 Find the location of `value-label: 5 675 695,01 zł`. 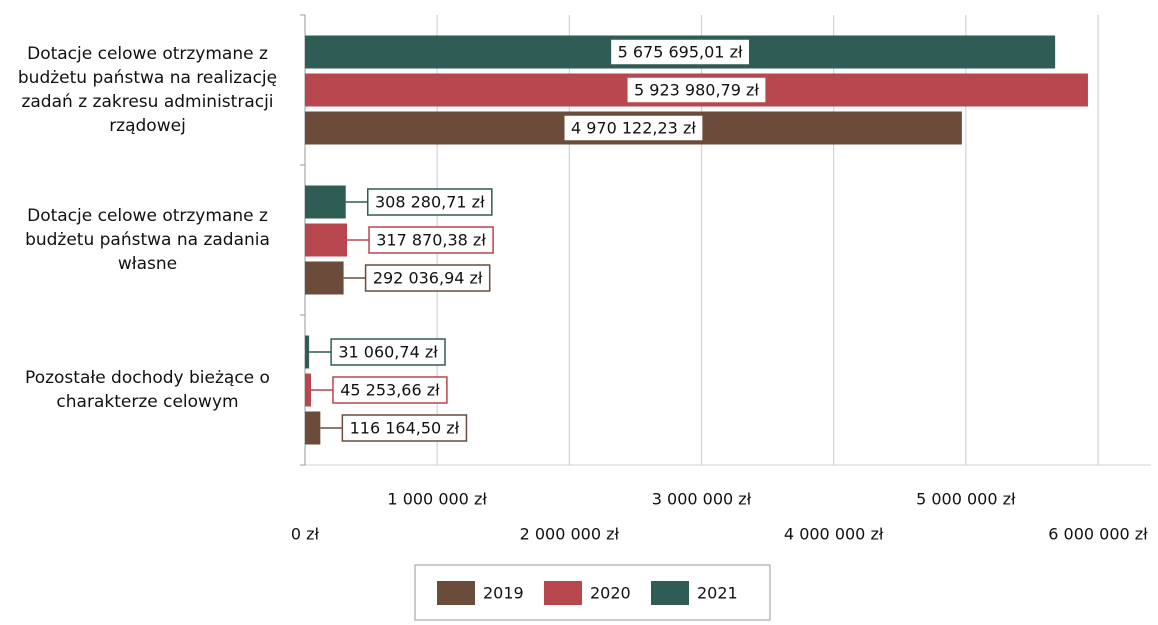

value-label: 5 675 695,01 zł is located at coordinates (680, 52).